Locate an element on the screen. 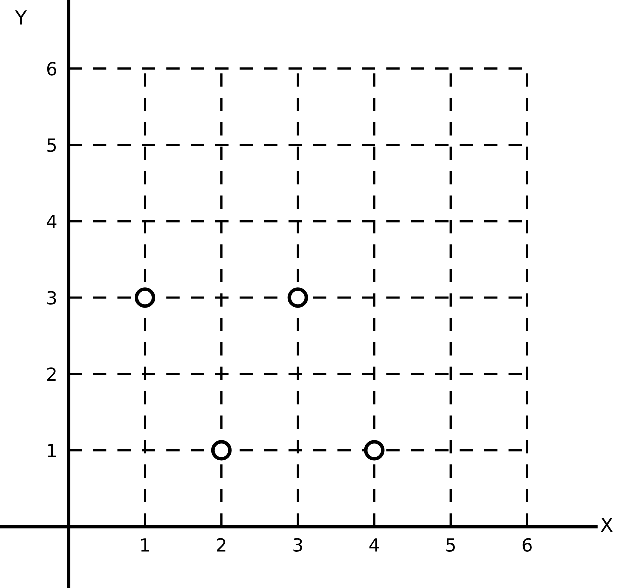 The height and width of the screenshot is (588, 621). x-tick-label: 6 is located at coordinates (527, 545).